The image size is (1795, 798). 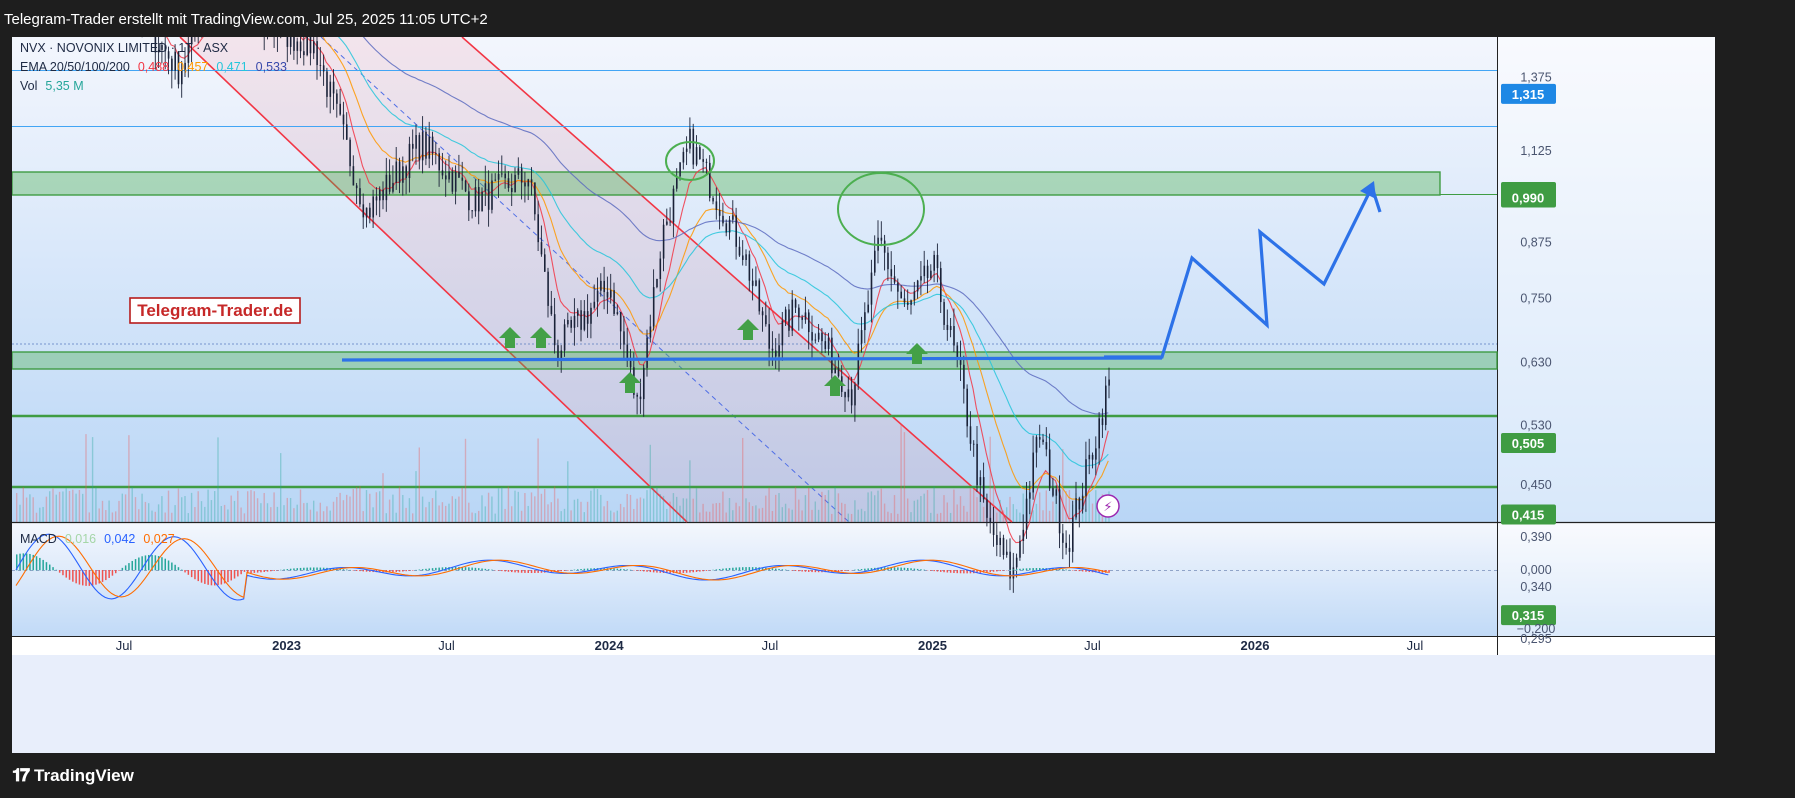 What do you see at coordinates (153, 67) in the screenshot?
I see `legend-ema: EMA 20/50/100/200 0,488 0,457 0,471 0,533` at bounding box center [153, 67].